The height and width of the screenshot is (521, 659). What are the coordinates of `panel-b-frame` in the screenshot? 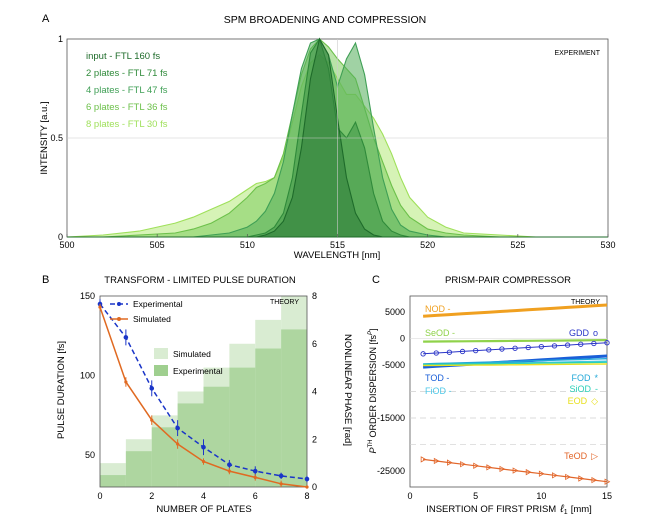 It's located at (203, 391).